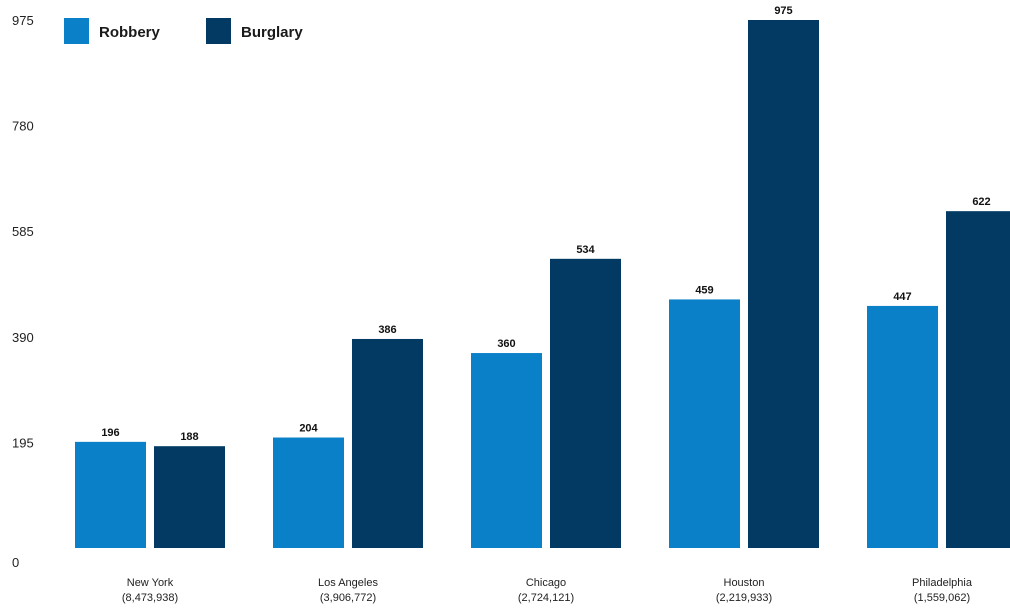  Describe the element at coordinates (942, 598) in the screenshot. I see `x-category-sublabel: (1,559,062)` at that location.